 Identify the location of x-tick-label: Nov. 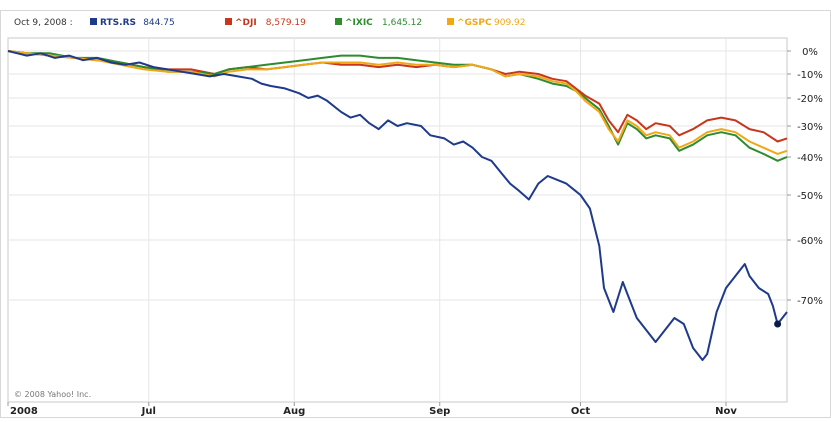
(726, 411).